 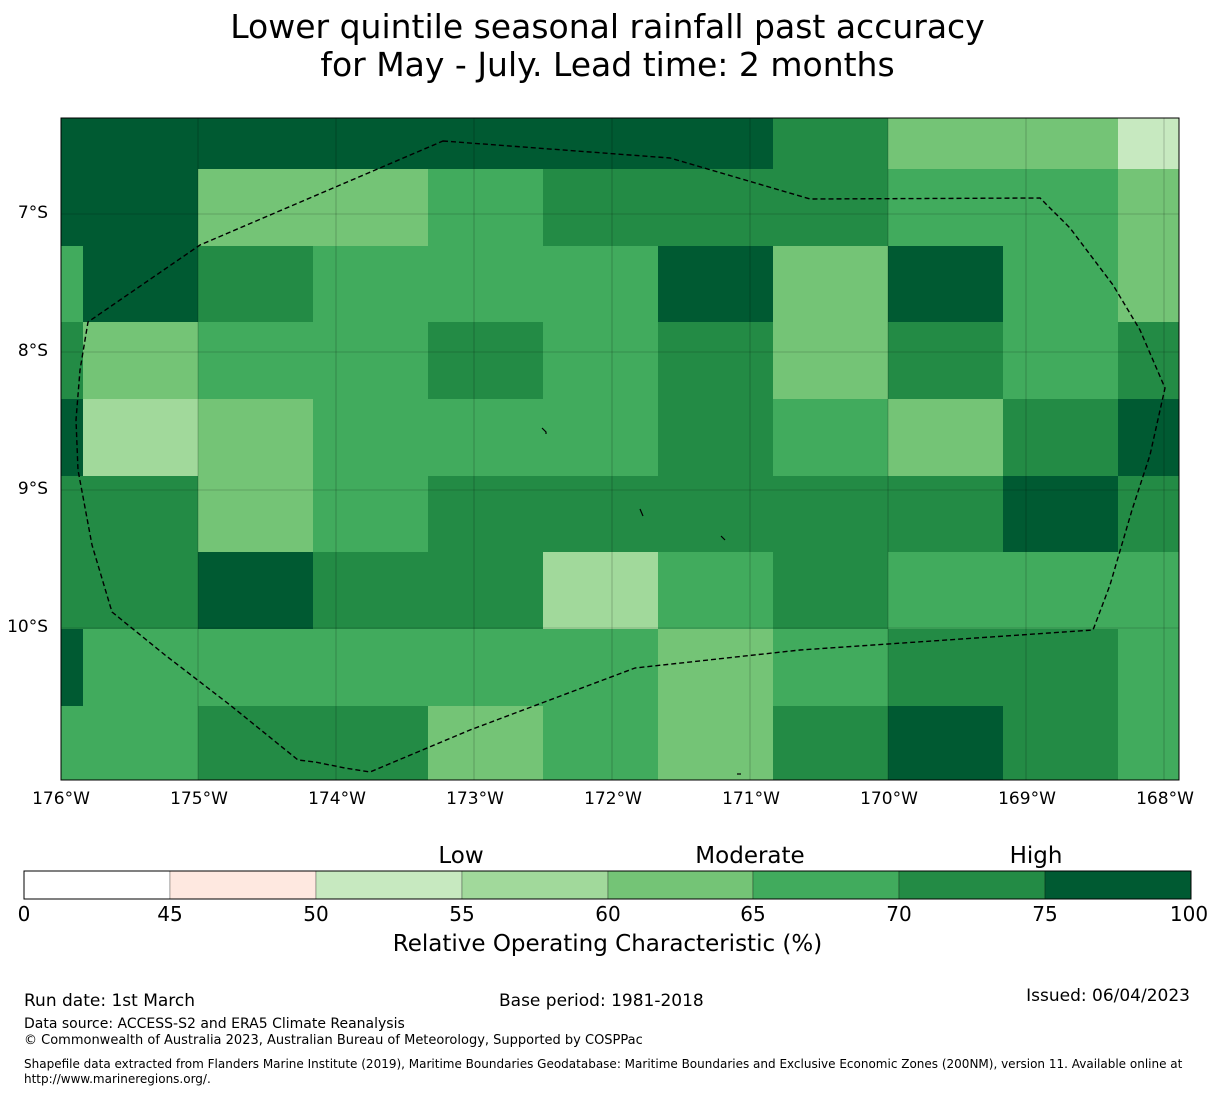 I want to click on lon-label-174w: 174°W, so click(x=337, y=799).